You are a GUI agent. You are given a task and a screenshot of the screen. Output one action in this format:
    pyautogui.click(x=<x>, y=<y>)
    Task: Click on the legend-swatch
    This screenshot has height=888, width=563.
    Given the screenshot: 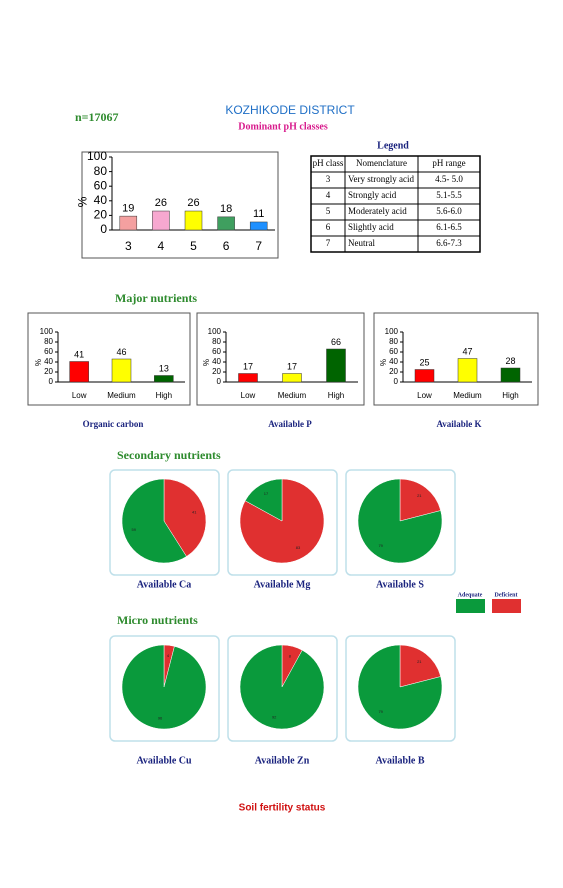 What is the action you would take?
    pyautogui.click(x=506, y=606)
    